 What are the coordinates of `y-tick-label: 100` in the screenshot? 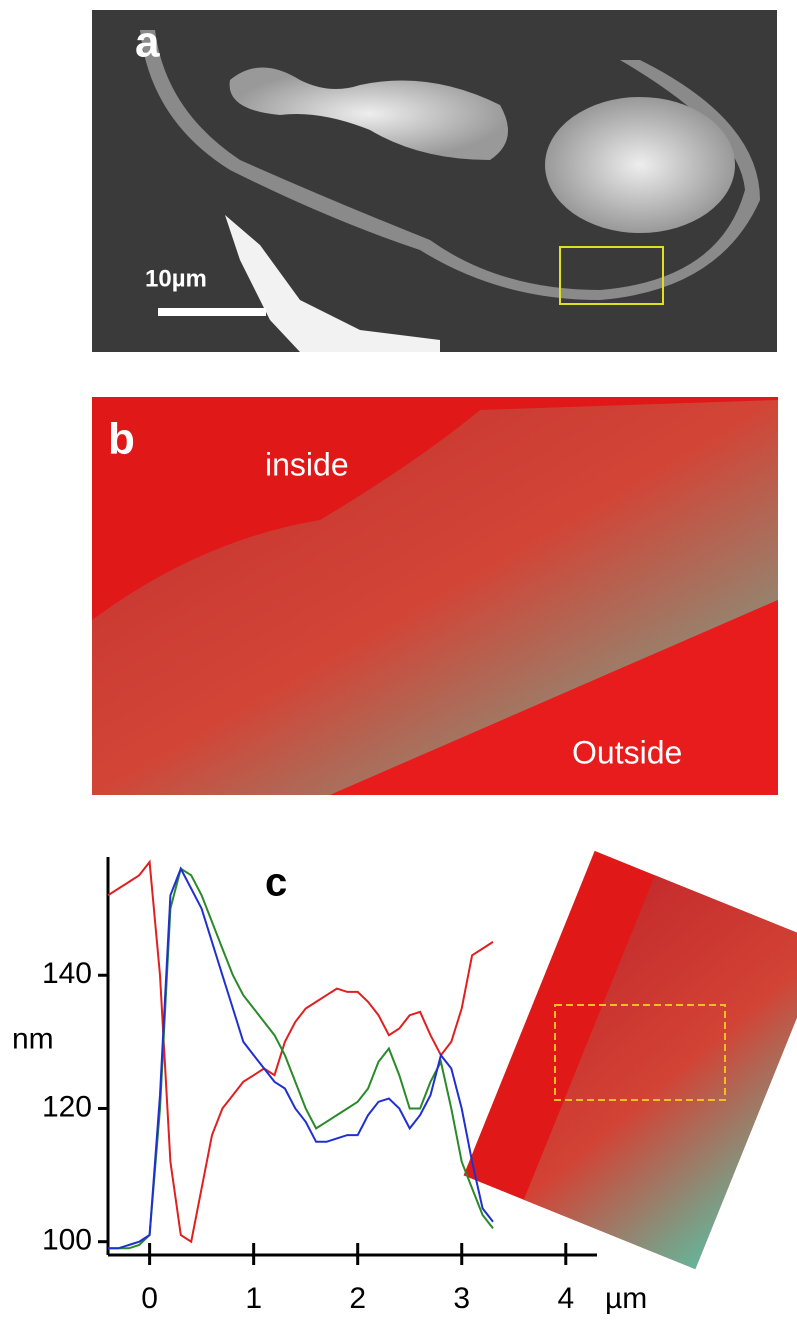 It's located at (67, 1240).